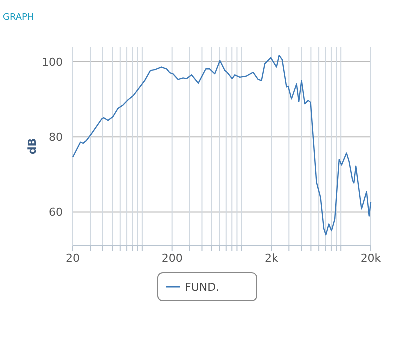 Image resolution: width=416 pixels, height=346 pixels. Describe the element at coordinates (56, 137) in the screenshot. I see `y-tick-label: 80` at that location.